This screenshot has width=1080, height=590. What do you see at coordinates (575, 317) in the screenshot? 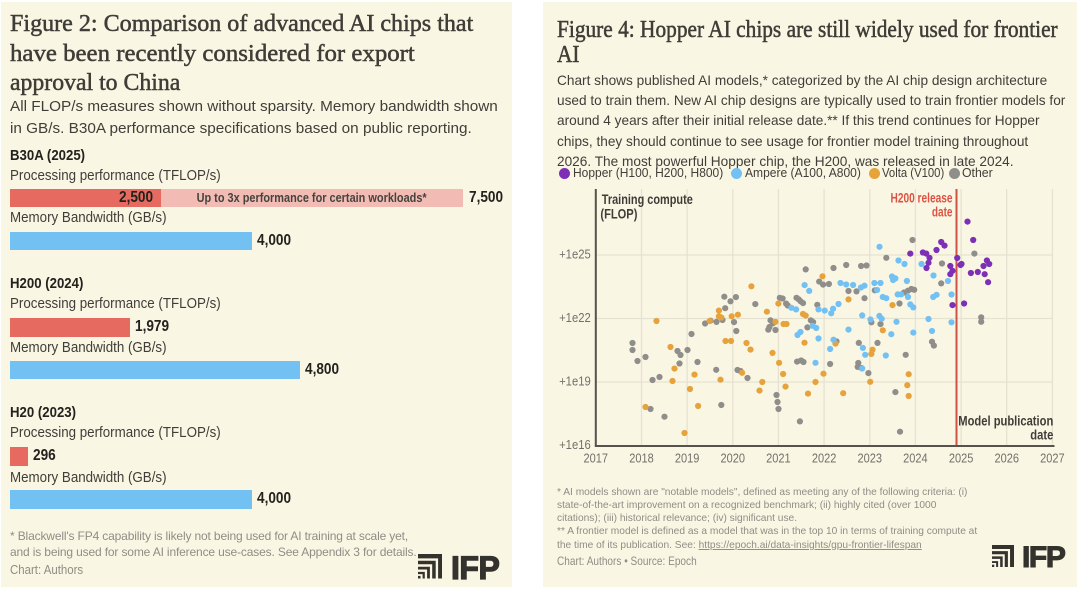
I see `svg-text: +1e22` at bounding box center [575, 317].